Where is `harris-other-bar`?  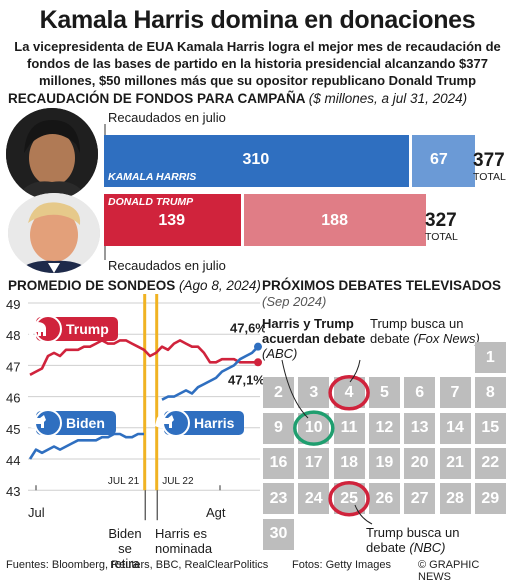
harris-other-bar is located at coordinates (443, 161).